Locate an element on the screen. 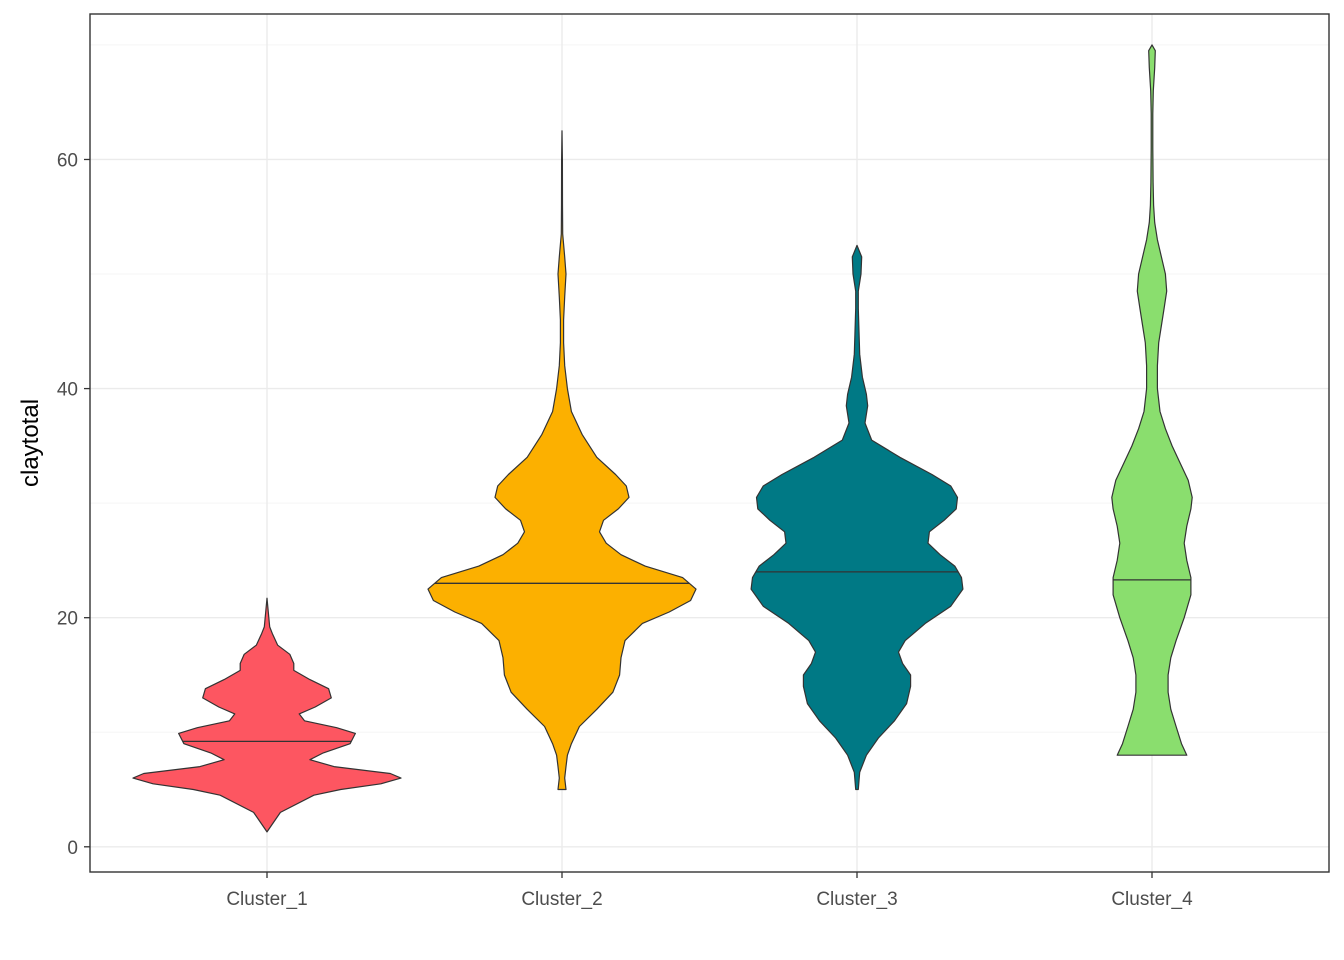  x-tick-label: Cluster_3 is located at coordinates (856, 899).